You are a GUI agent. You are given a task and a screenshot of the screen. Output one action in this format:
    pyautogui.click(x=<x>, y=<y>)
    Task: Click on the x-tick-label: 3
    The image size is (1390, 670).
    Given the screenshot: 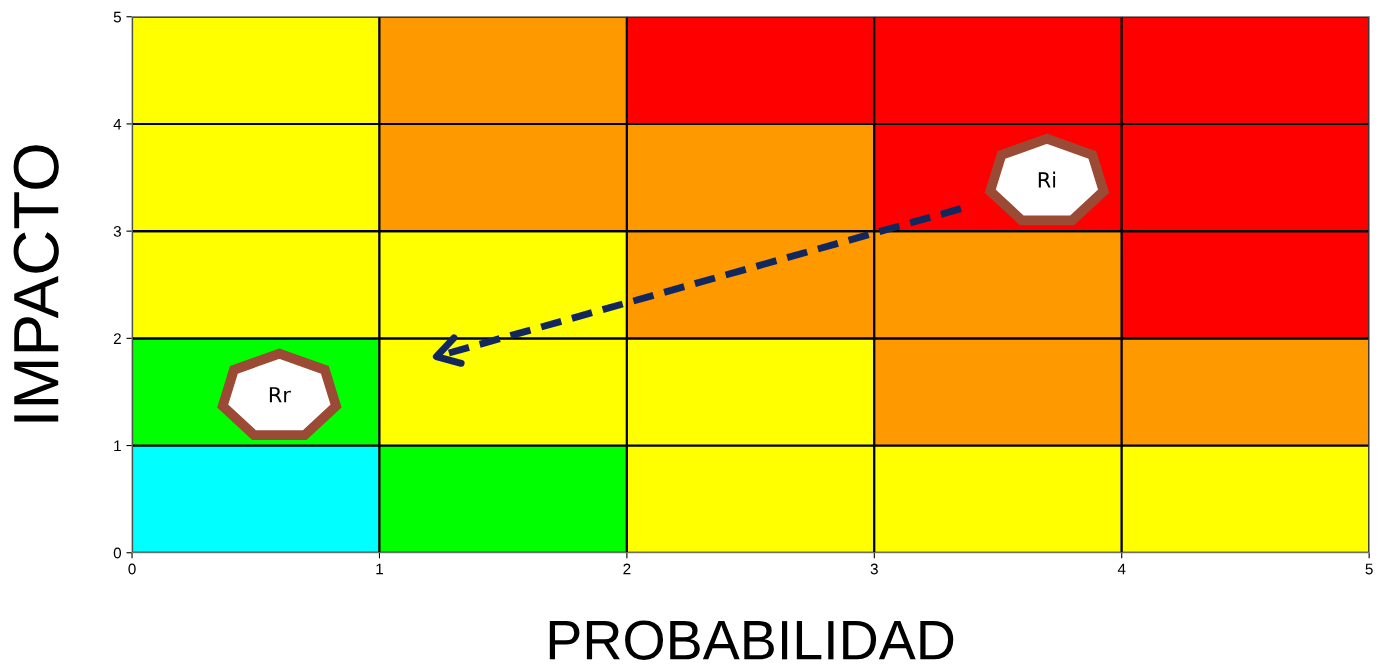 What is the action you would take?
    pyautogui.click(x=874, y=569)
    